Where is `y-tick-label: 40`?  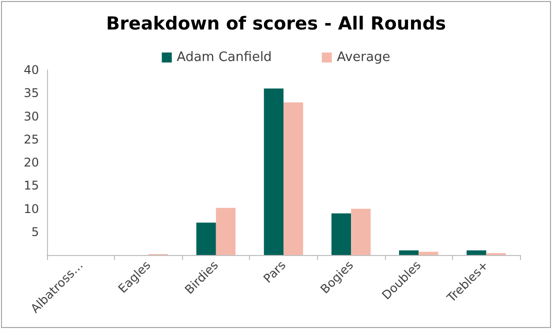
y-tick-label: 40 is located at coordinates (31, 70).